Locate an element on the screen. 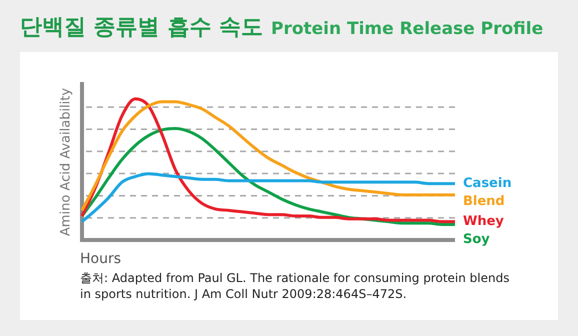  y-axis-title: Amino Acid Availability is located at coordinates (66, 162).